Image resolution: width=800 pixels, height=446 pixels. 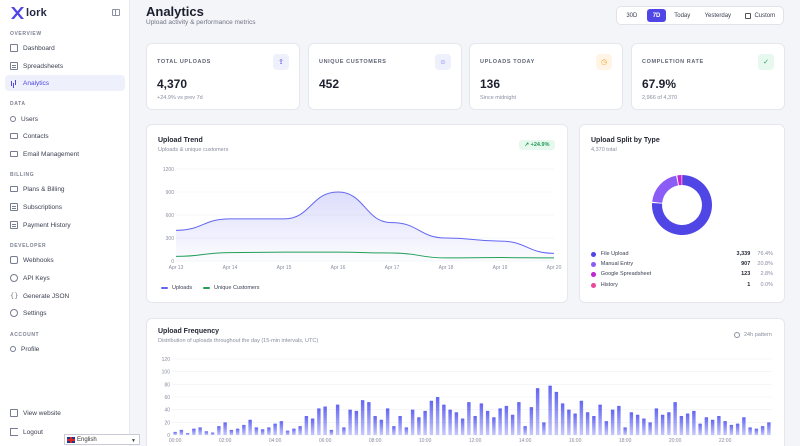 What do you see at coordinates (36, 278) in the screenshot?
I see `sidebar-item-label: API Keys` at bounding box center [36, 278].